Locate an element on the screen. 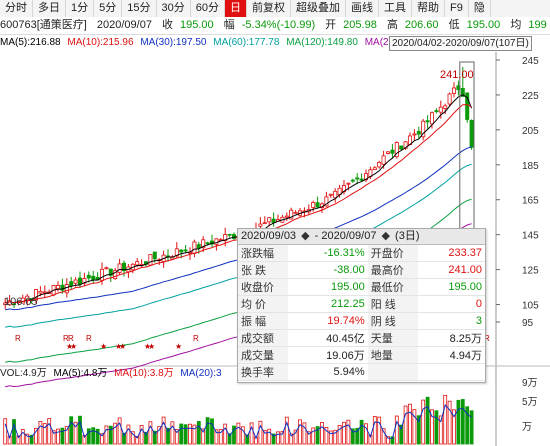  avg-value: 199 is located at coordinates (537, 25).